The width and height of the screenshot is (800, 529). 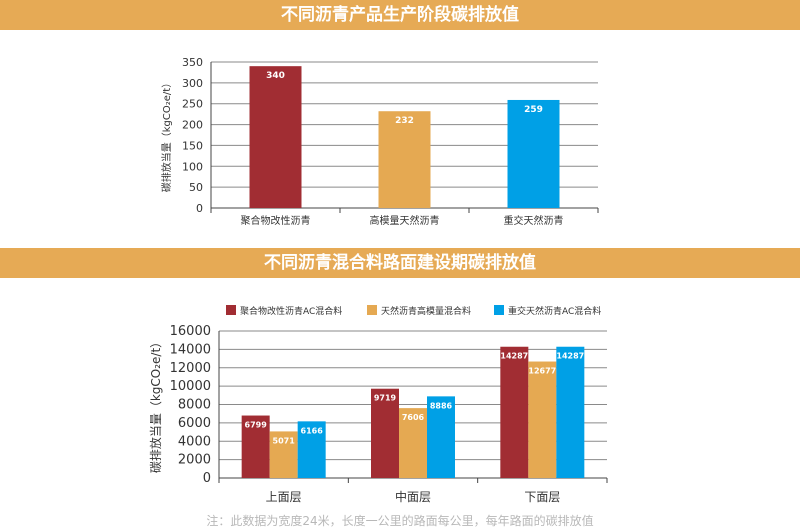 I want to click on y-tick-label: 6000, so click(x=194, y=423).